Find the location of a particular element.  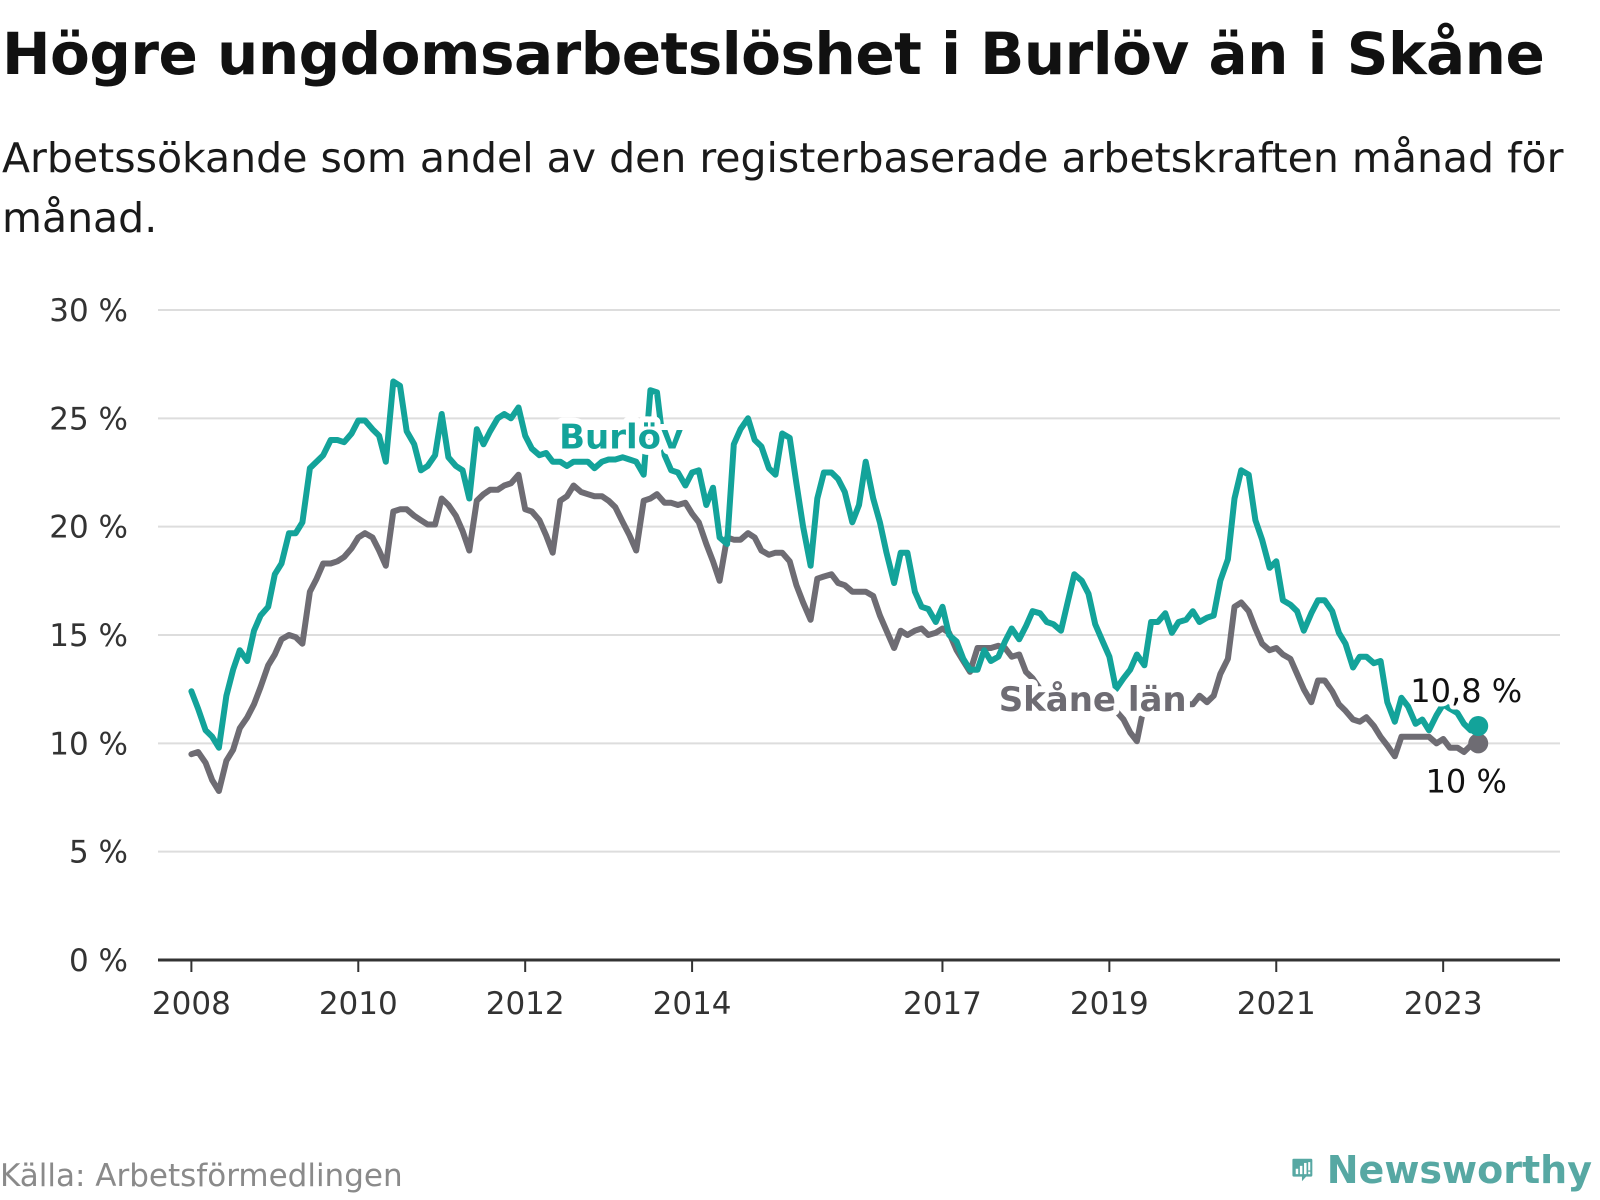

series-end-marker-burlöv is located at coordinates (1478, 726).